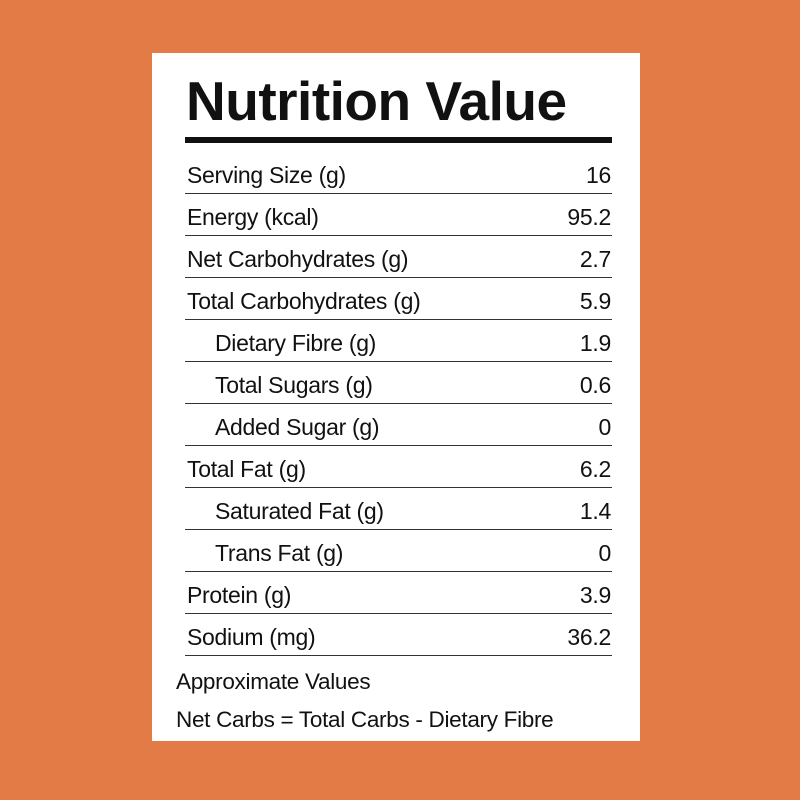 Image resolution: width=800 pixels, height=800 pixels. What do you see at coordinates (398, 140) in the screenshot?
I see `title-rule` at bounding box center [398, 140].